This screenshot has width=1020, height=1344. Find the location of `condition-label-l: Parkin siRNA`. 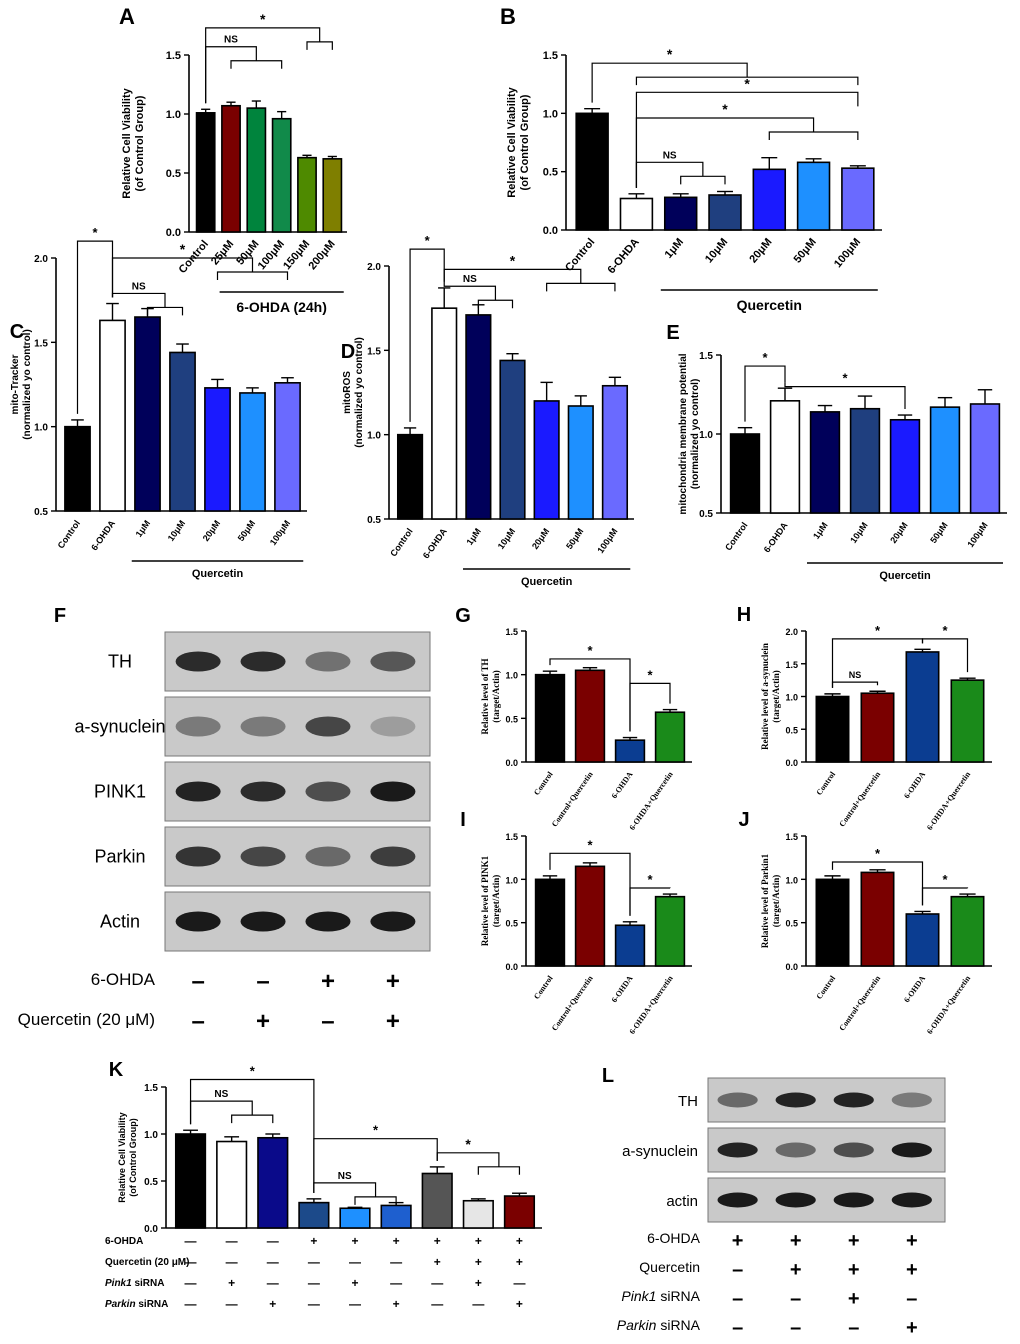

condition-label-l: Parkin siRNA is located at coordinates (659, 1325).